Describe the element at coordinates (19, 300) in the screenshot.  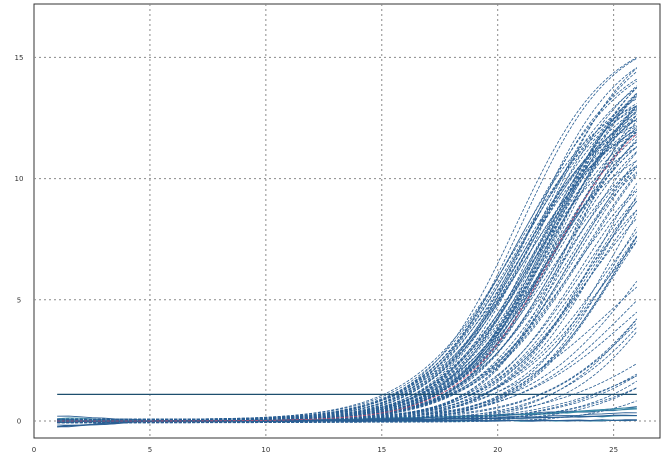
I see `y-tick-label: 5` at that location.